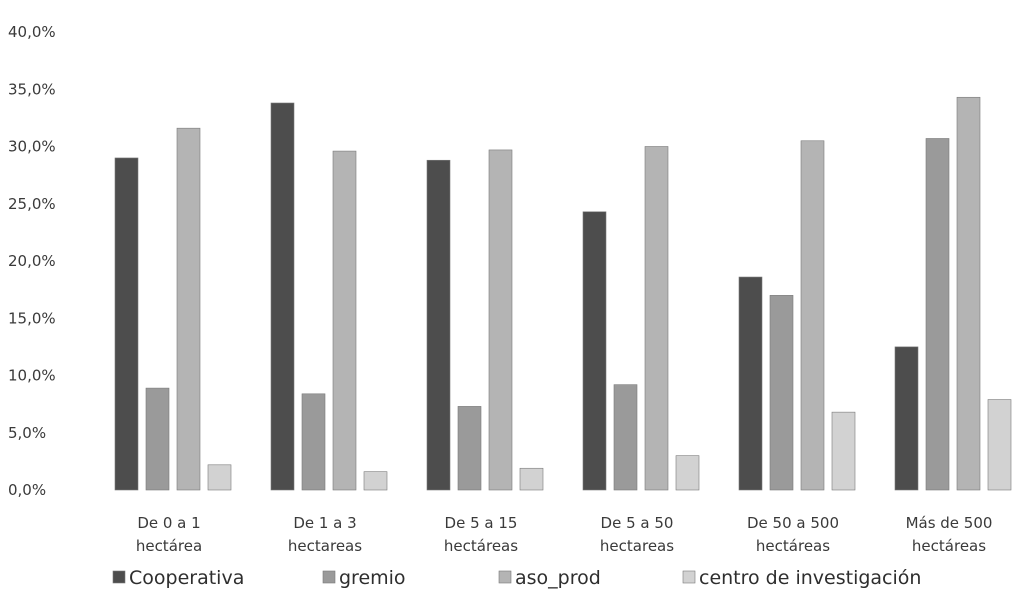 The height and width of the screenshot is (597, 1036). Describe the element at coordinates (169, 546) in the screenshot. I see `x-tick-label: hectárea` at that location.